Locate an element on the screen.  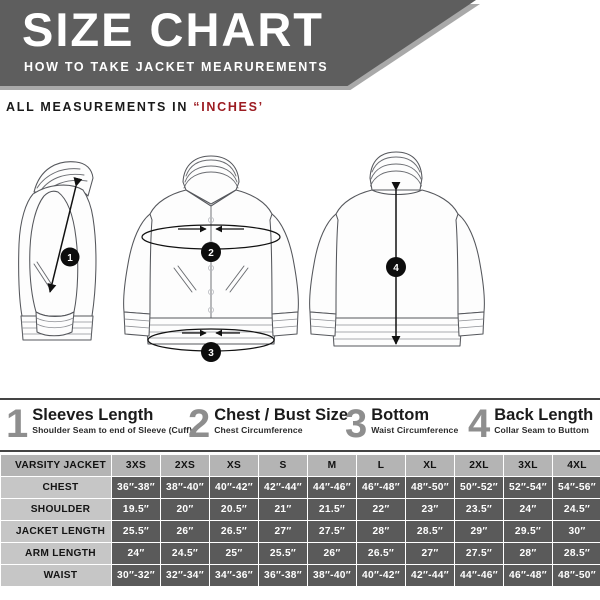
row-label-chest: CHEST is located at coordinates (56, 487).